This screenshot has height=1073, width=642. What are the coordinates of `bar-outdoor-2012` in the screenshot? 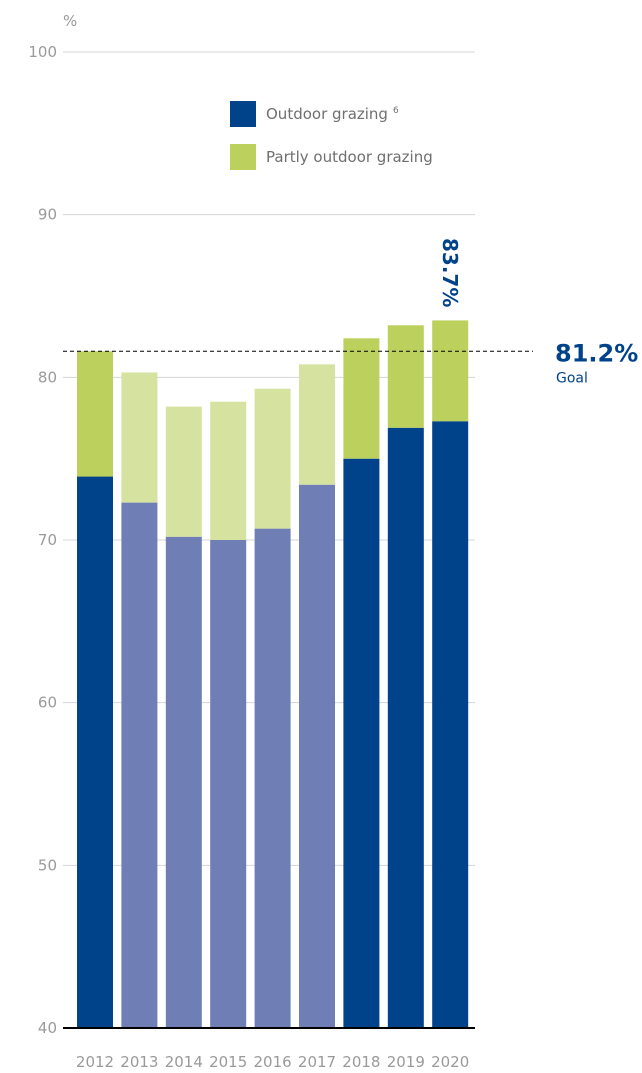 It's located at (95, 752).